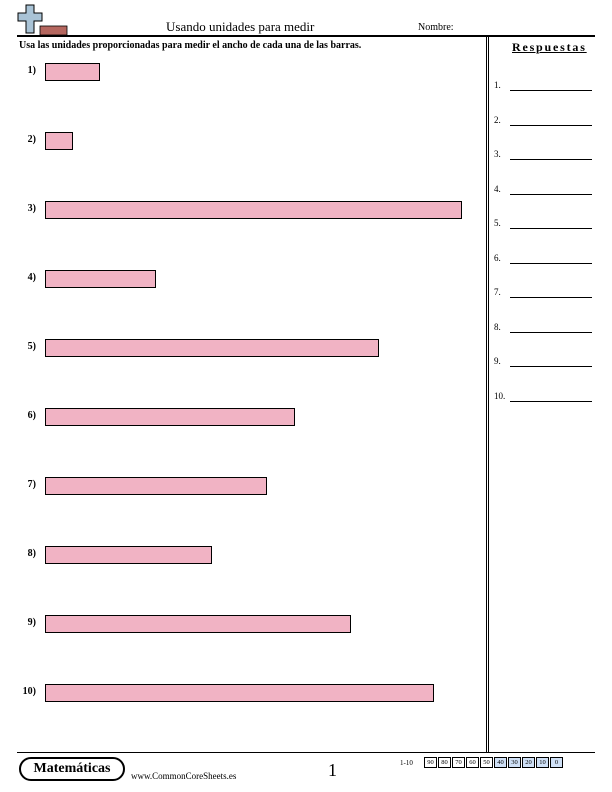 The height and width of the screenshot is (792, 612). What do you see at coordinates (430, 762) in the screenshot?
I see `score-cell: 90` at bounding box center [430, 762].